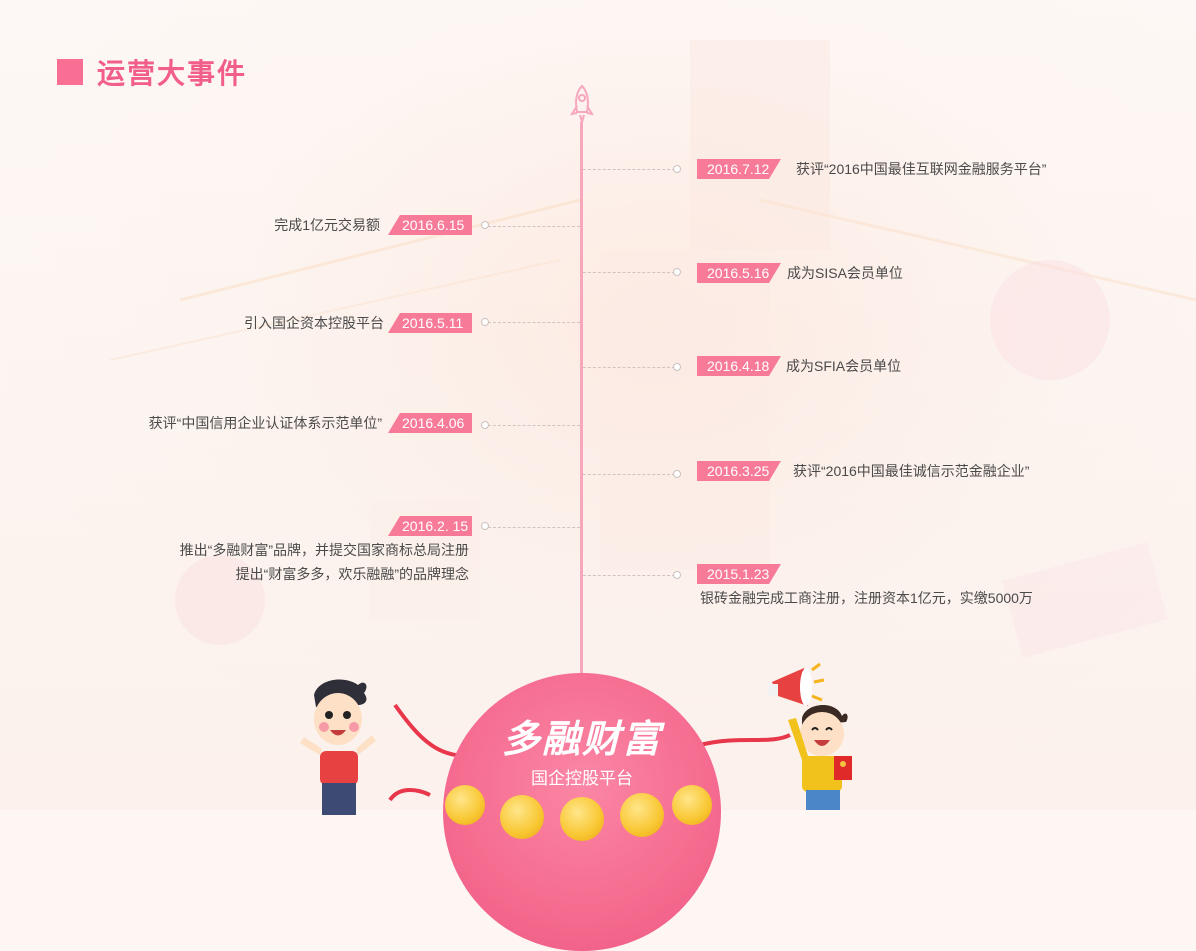  What do you see at coordinates (581, 403) in the screenshot?
I see `timeline-axis` at bounding box center [581, 403].